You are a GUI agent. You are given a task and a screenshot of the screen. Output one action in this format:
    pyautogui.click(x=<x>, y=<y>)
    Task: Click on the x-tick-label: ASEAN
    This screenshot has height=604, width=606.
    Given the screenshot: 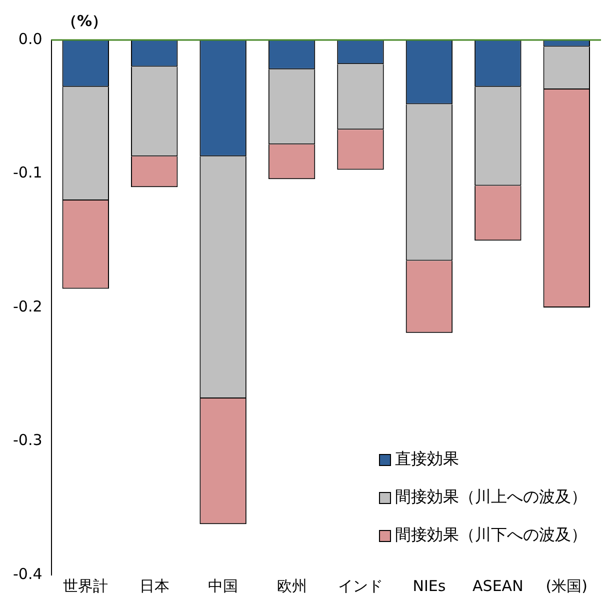 What is the action you would take?
    pyautogui.click(x=498, y=585)
    